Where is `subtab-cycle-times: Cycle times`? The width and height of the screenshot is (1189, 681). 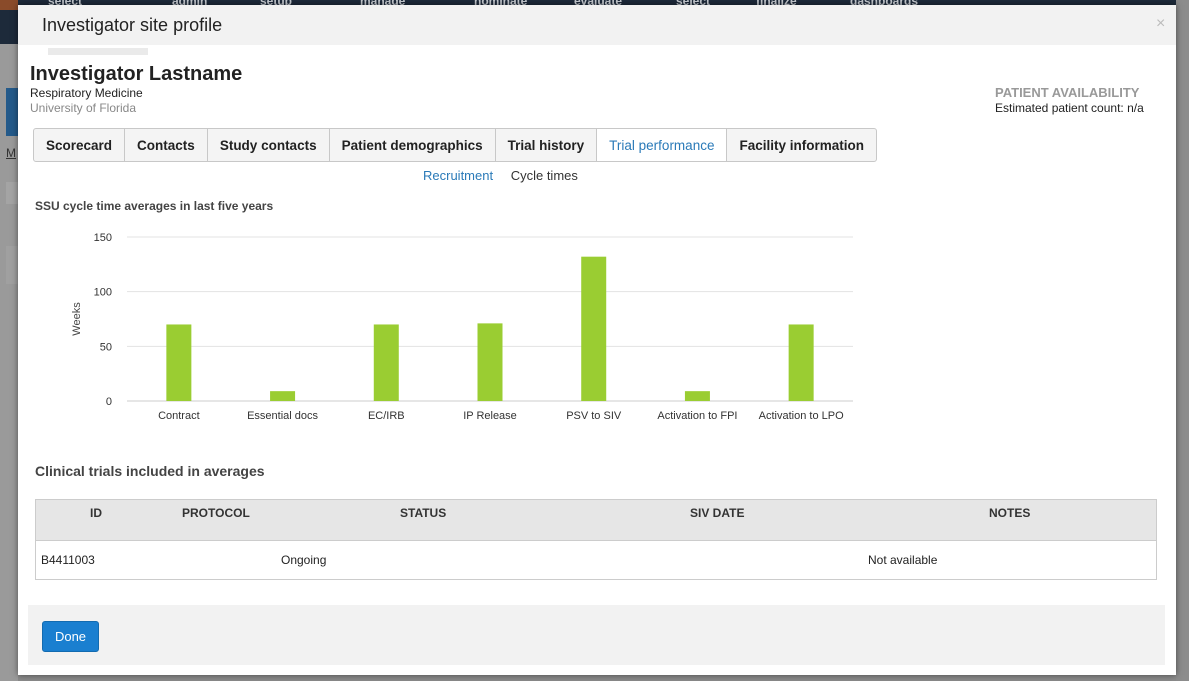 subtab-cycle-times: Cycle times is located at coordinates (544, 175).